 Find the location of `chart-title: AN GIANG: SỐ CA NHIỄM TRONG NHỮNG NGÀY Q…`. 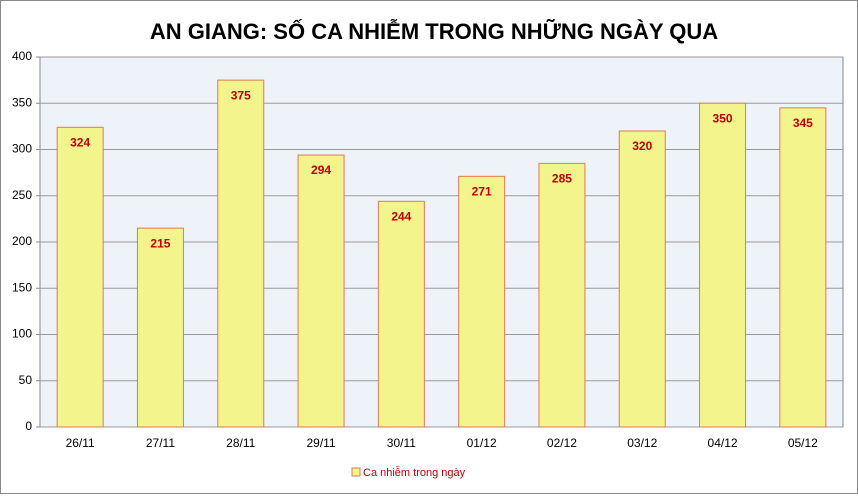

chart-title: AN GIANG: SỐ CA NHIỄM TRONG NHỮNG NGÀY Q… is located at coordinates (434, 31).